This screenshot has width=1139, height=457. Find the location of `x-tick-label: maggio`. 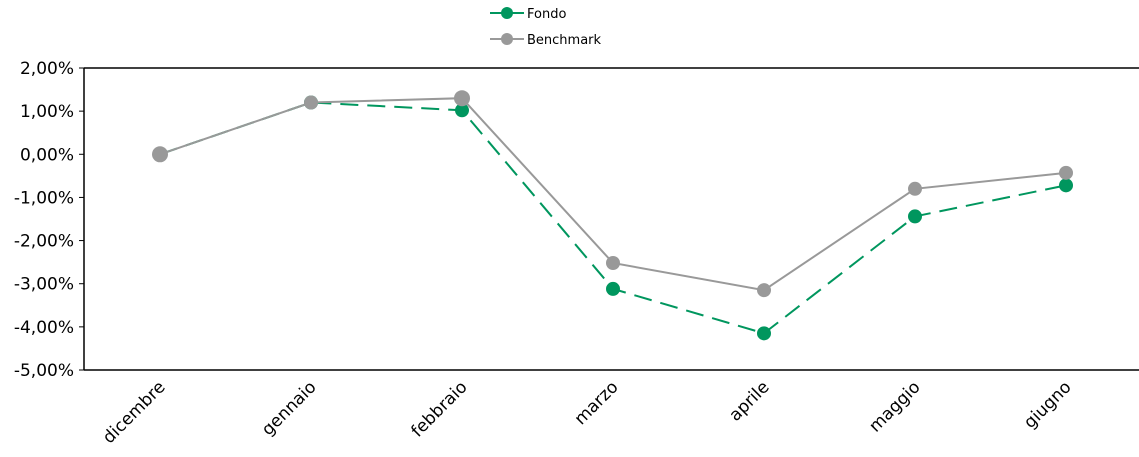

x-tick-label: maggio is located at coordinates (894, 406).